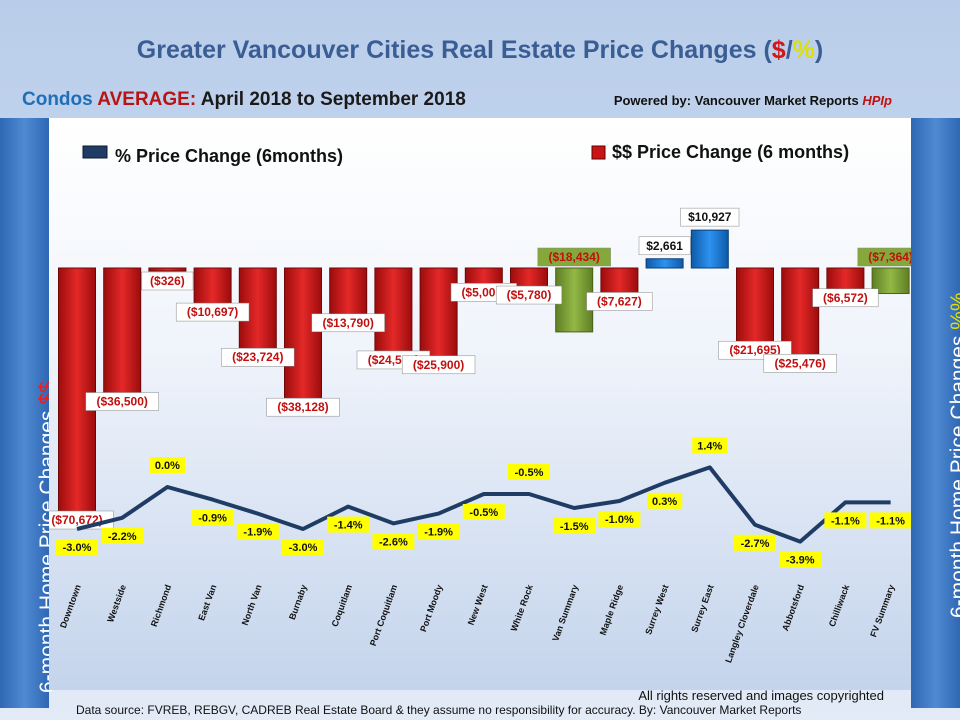 This screenshot has width=960, height=720. I want to click on bar-port-coquitlam, so click(393, 310).